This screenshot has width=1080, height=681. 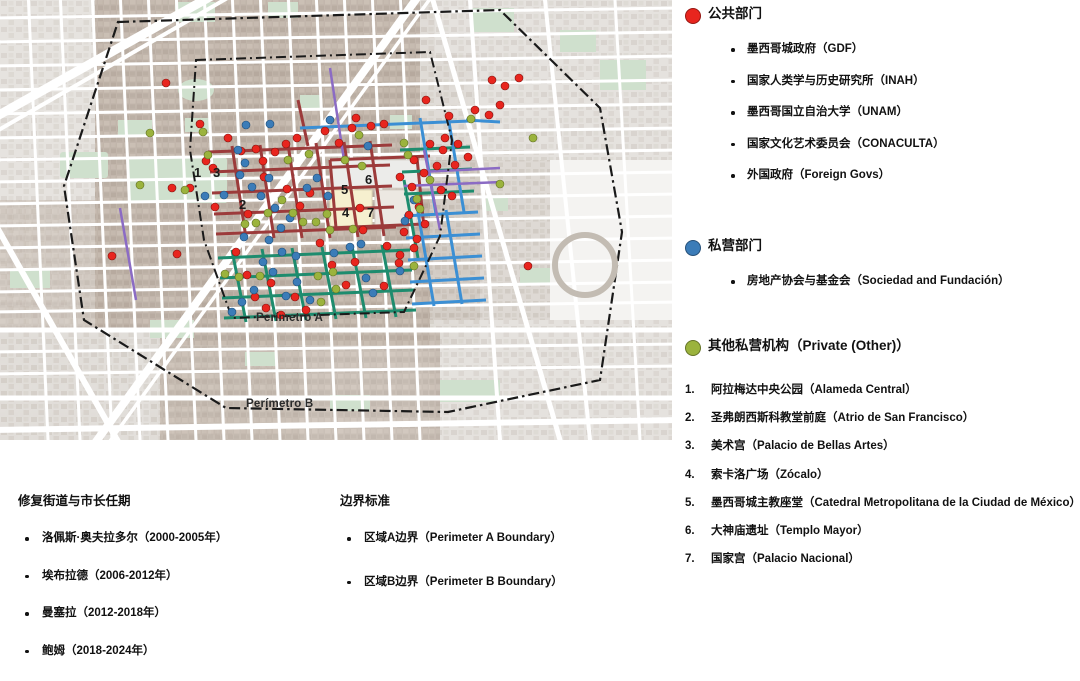 What do you see at coordinates (693, 348) in the screenshot?
I see `other-private-dot-icon` at bounding box center [693, 348].